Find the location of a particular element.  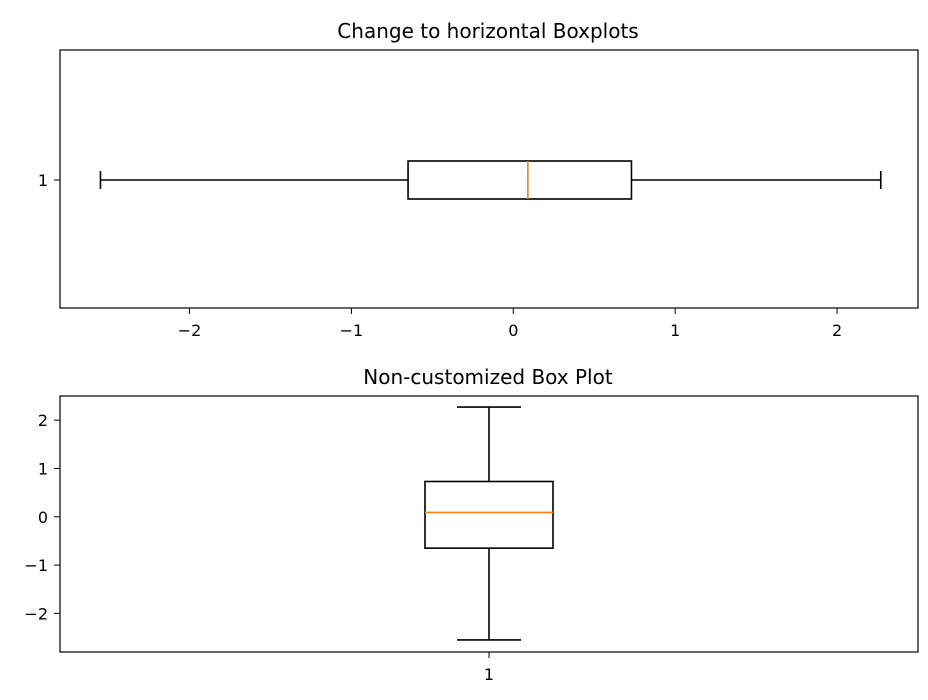

top-box is located at coordinates (520, 180).